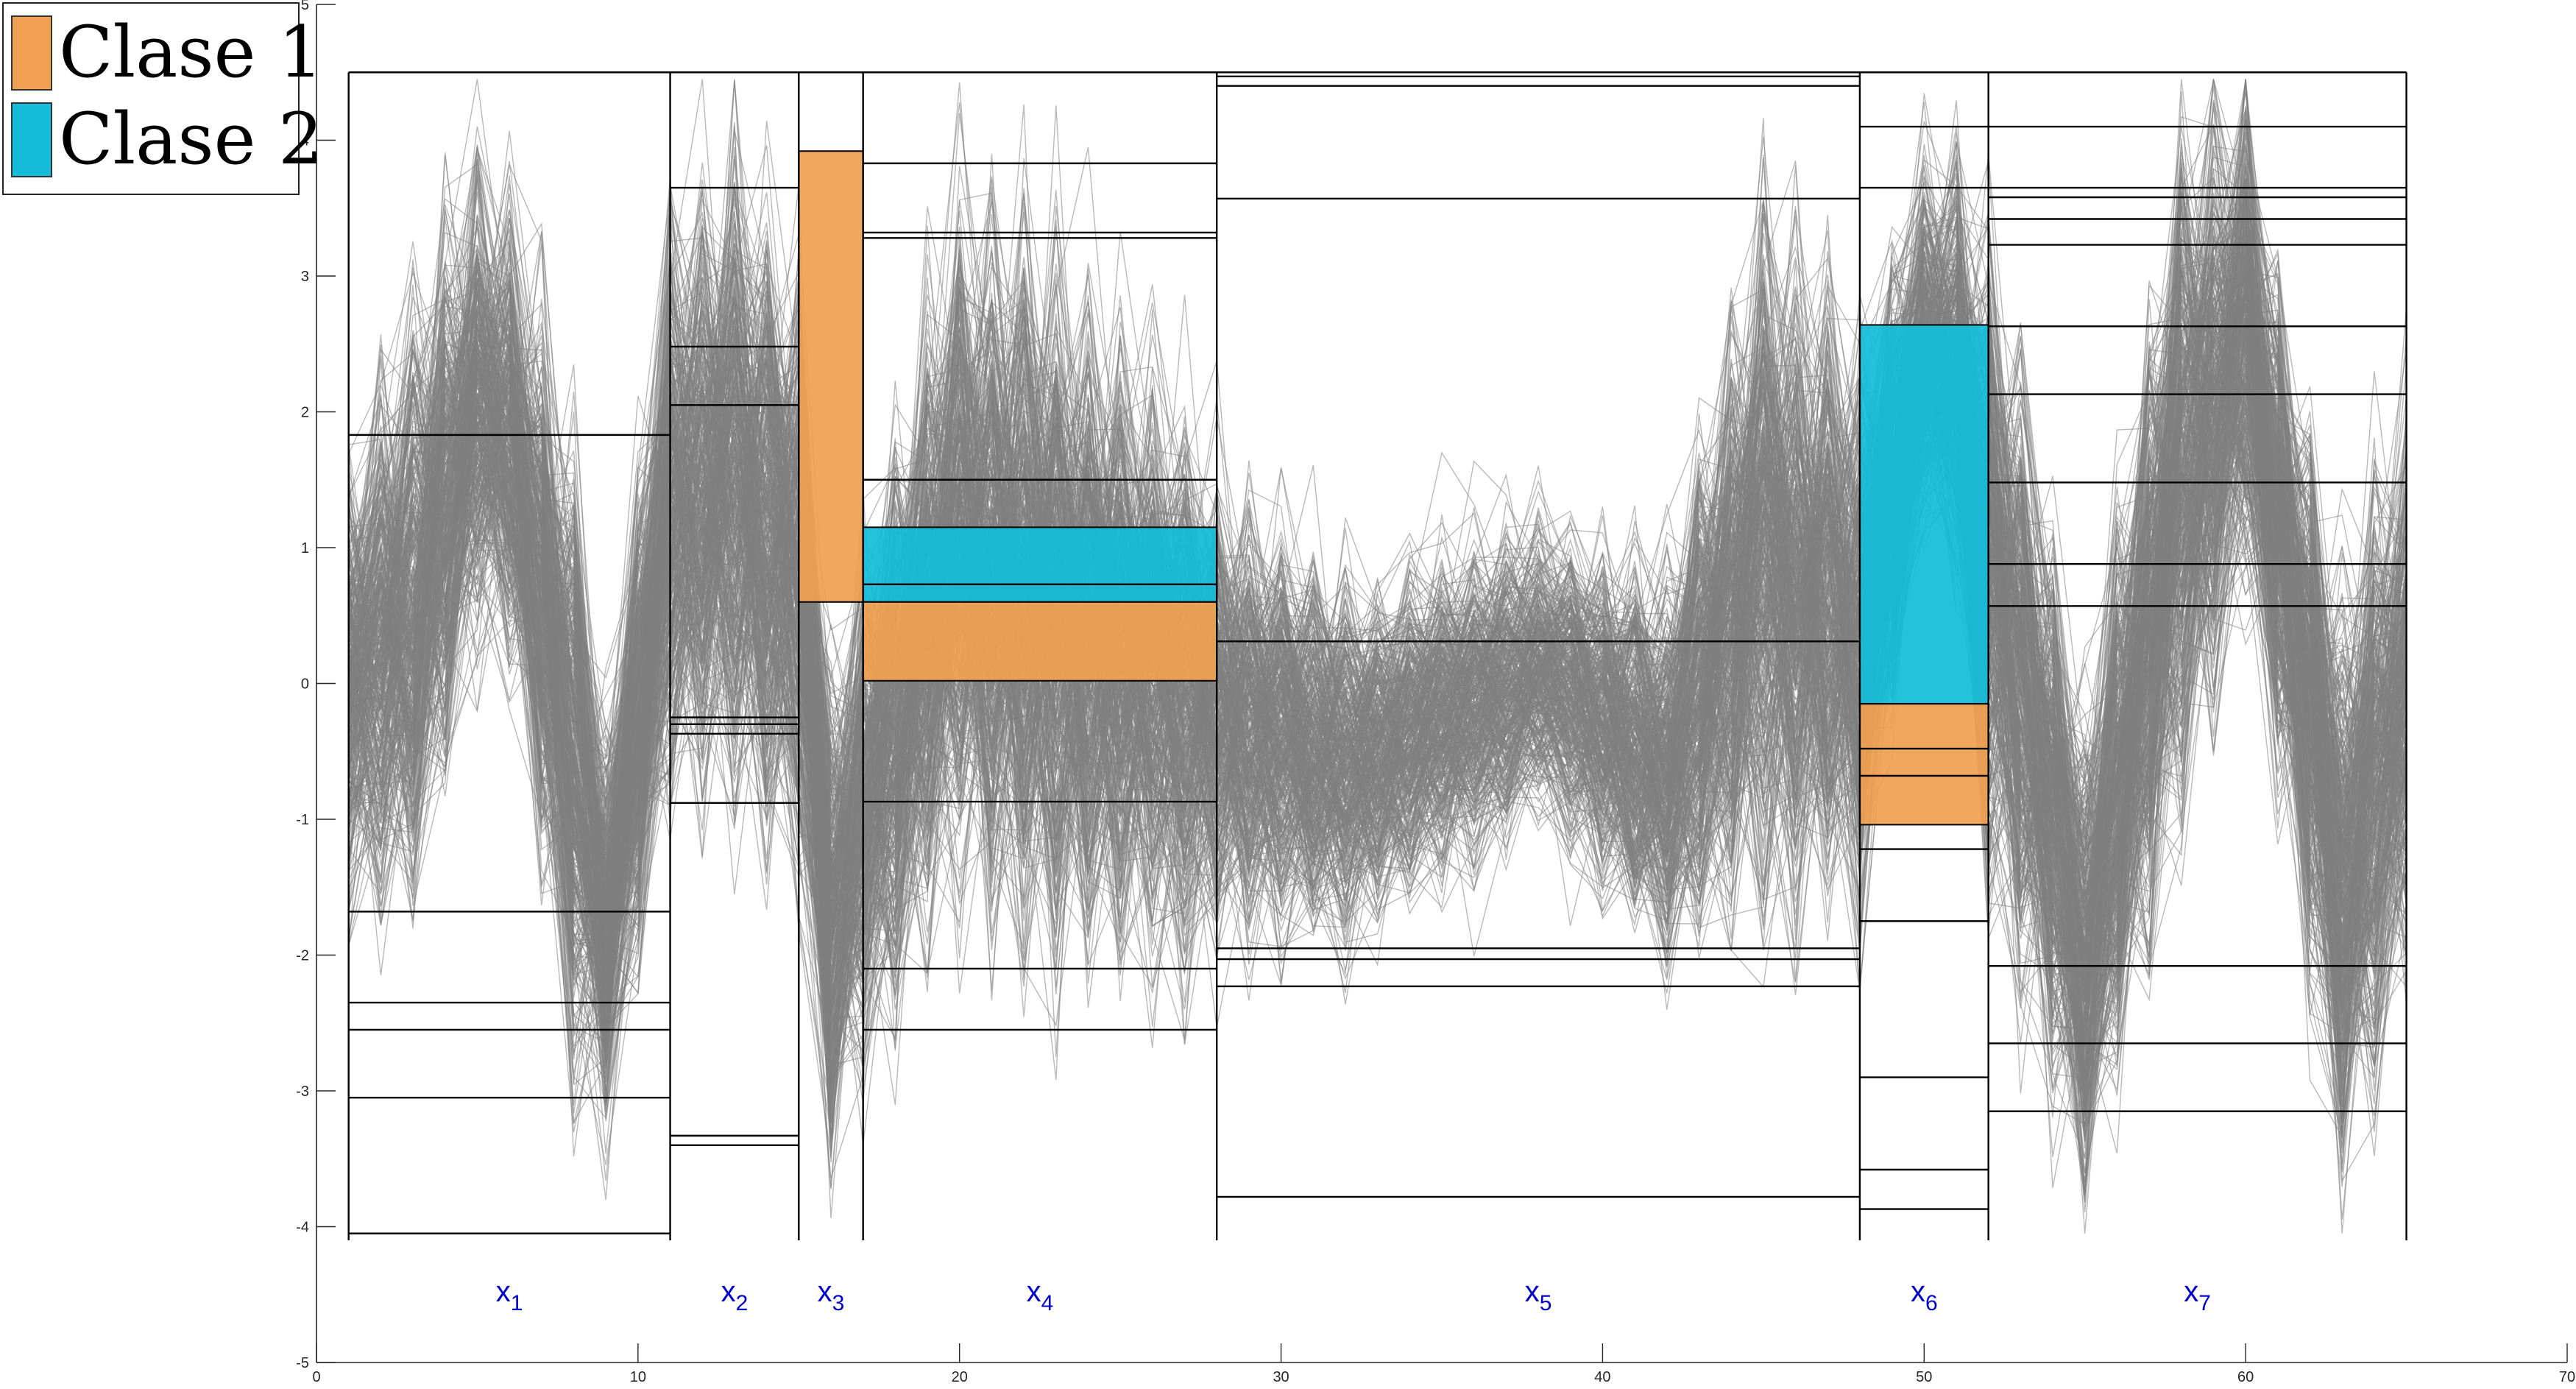 The width and height of the screenshot is (2576, 1389). I want to click on legend-label: Clase 1, so click(191, 52).